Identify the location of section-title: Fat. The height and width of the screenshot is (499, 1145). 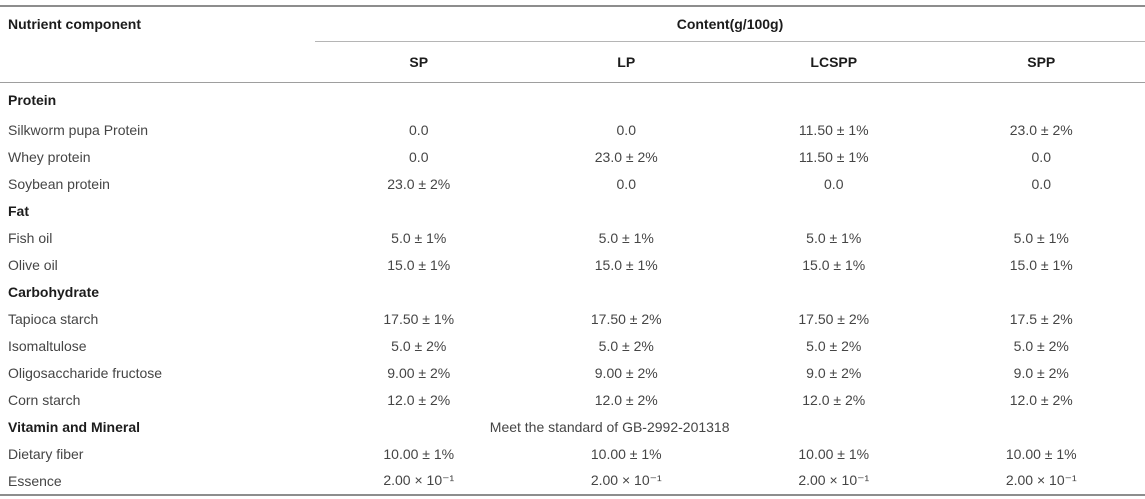
(18, 210).